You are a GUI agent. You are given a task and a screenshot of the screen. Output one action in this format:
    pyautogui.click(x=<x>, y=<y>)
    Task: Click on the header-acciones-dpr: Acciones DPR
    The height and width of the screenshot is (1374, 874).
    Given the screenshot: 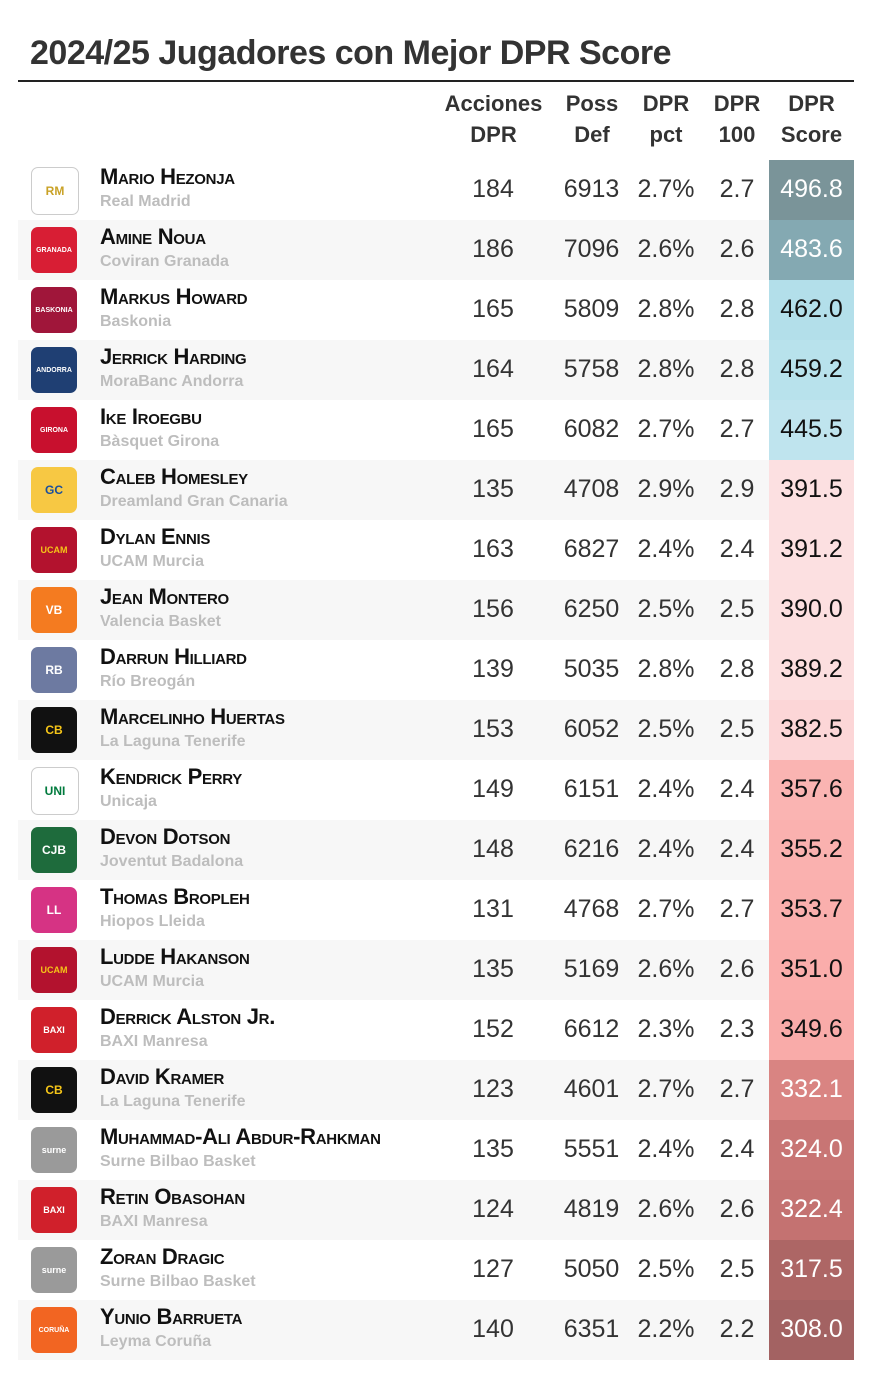 What is the action you would take?
    pyautogui.click(x=493, y=121)
    